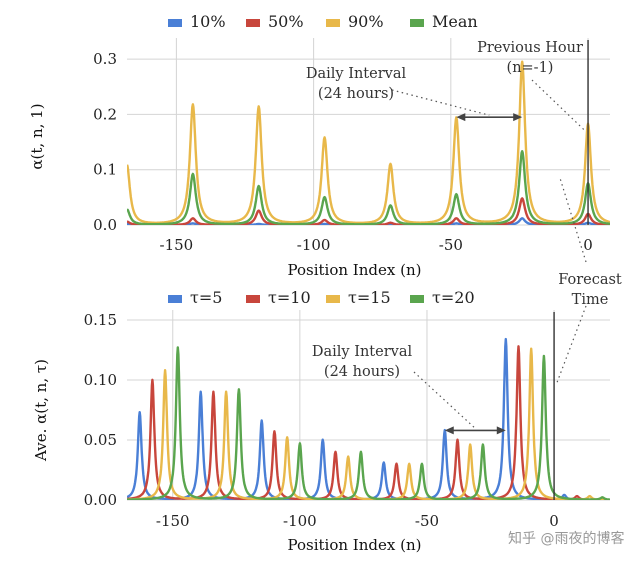  What do you see at coordinates (286, 21) in the screenshot?
I see `legend-label-1: 50%` at bounding box center [286, 21].